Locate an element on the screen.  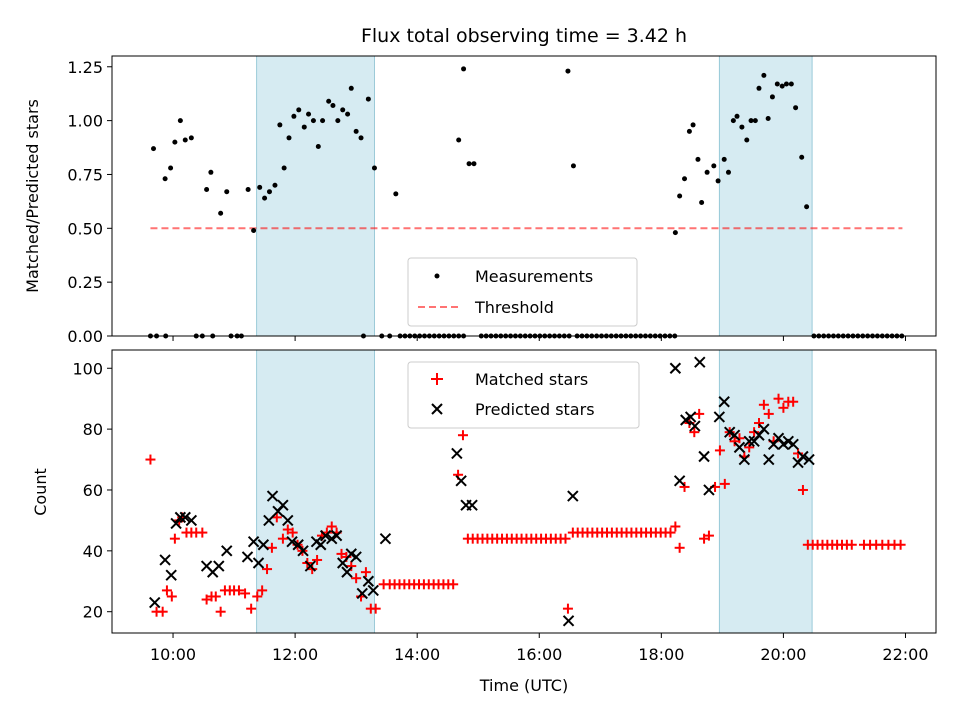
bottom-ytick-label: 60 is located at coordinates (93, 490).